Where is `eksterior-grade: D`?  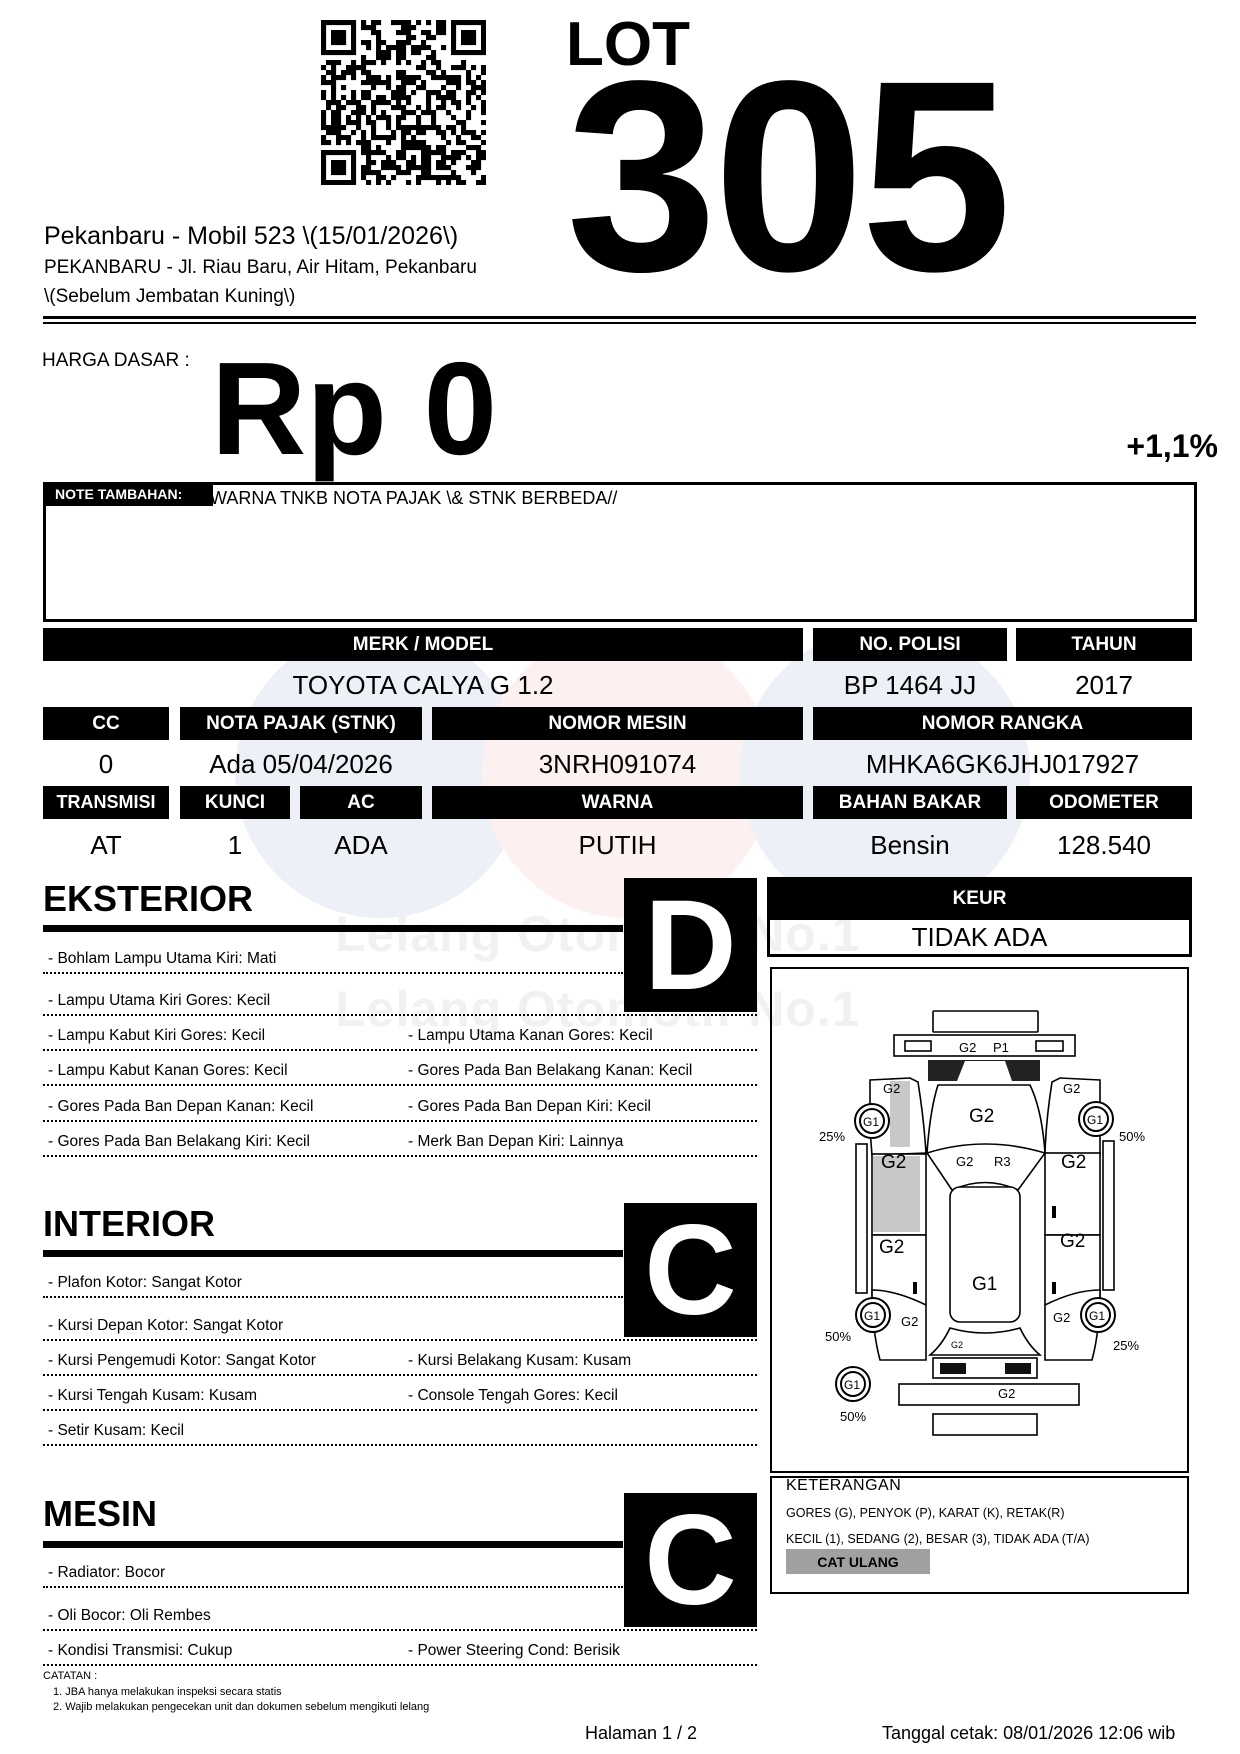 eksterior-grade: D is located at coordinates (690, 945).